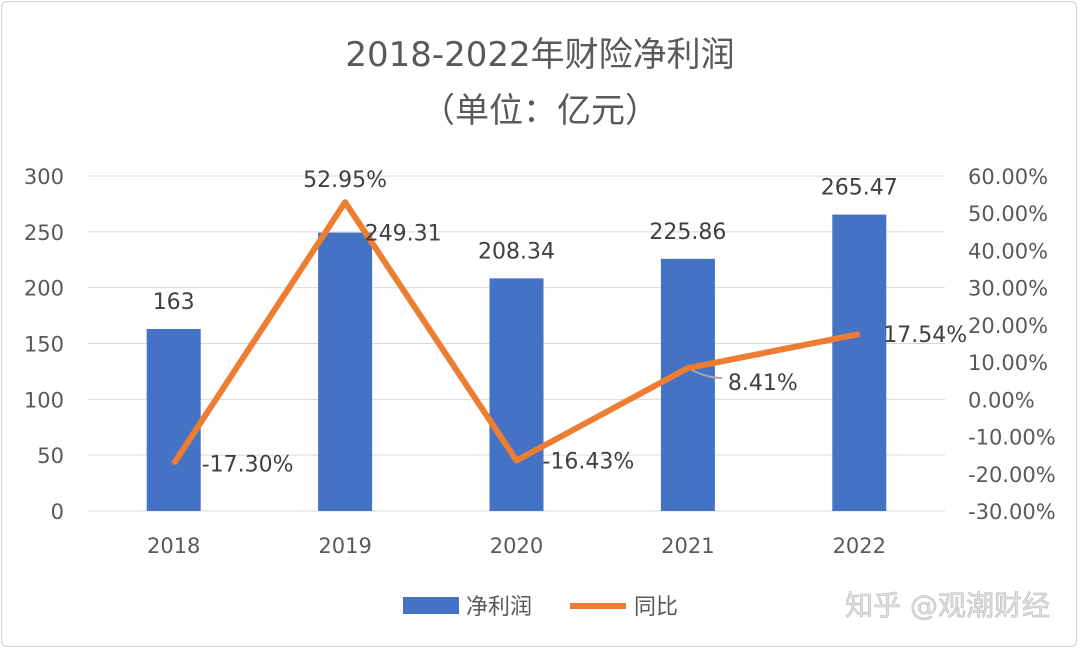 The image size is (1080, 650). What do you see at coordinates (687, 546) in the screenshot?
I see `x-tick-label: 2021` at bounding box center [687, 546].